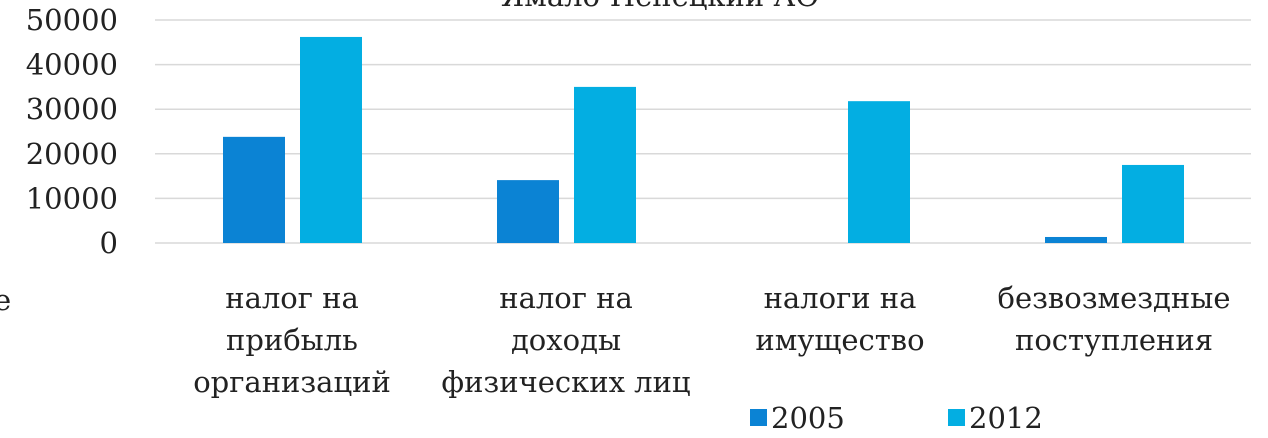 The image size is (1268, 438). Describe the element at coordinates (839, 319) in the screenshot. I see `x-tick-label: налоги на имущество` at that location.